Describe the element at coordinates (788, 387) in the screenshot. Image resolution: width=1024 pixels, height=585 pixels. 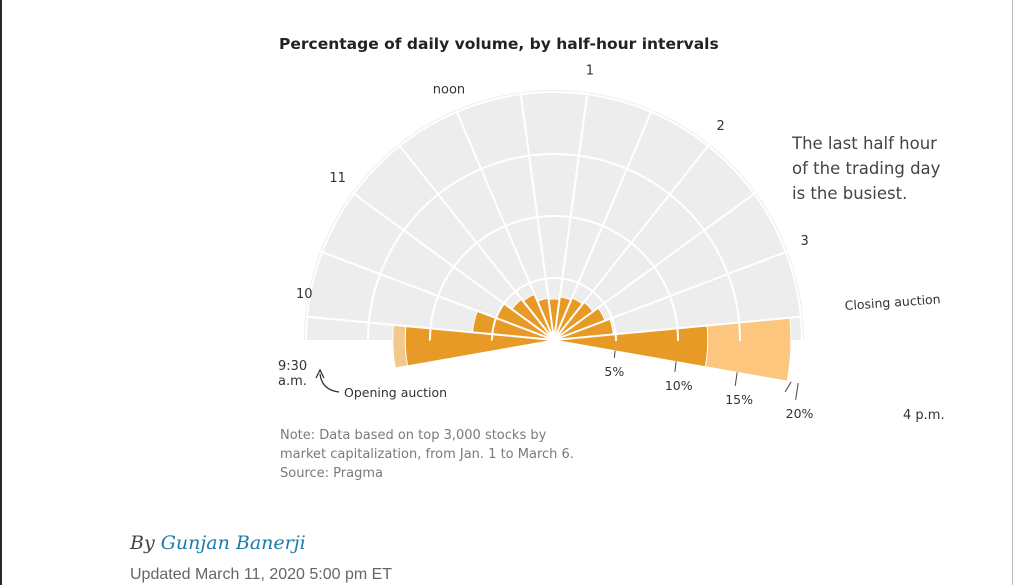
I see `closing-auction-tick` at that location.